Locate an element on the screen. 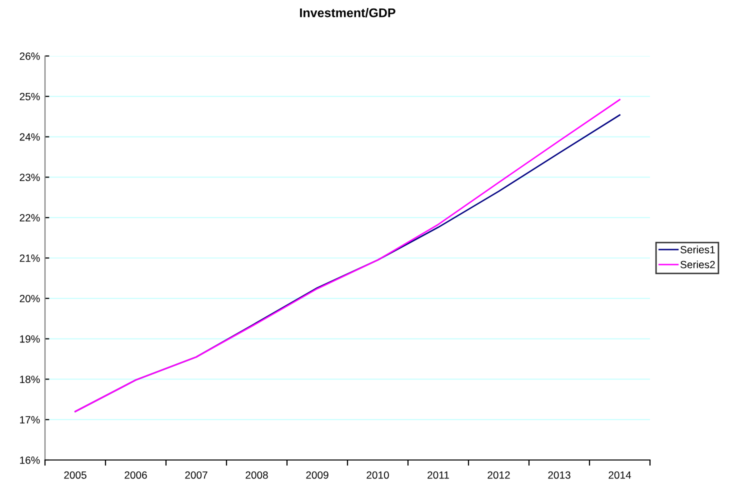 The width and height of the screenshot is (733, 488). y-tick-label: 19% is located at coordinates (30, 339).